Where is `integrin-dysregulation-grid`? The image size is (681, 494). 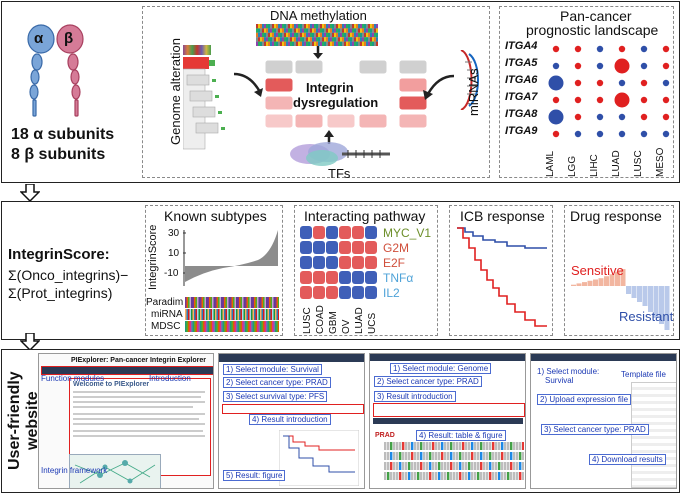 integrin-dysregulation-grid is located at coordinates (346, 94).